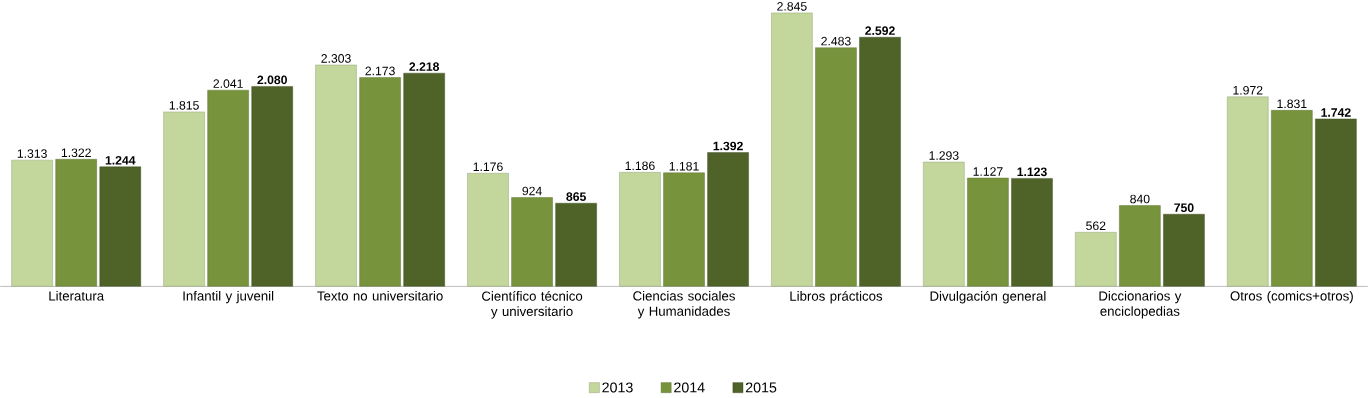 This screenshot has width=1368, height=398. Describe the element at coordinates (532, 191) in the screenshot. I see `data-label: 924` at that location.